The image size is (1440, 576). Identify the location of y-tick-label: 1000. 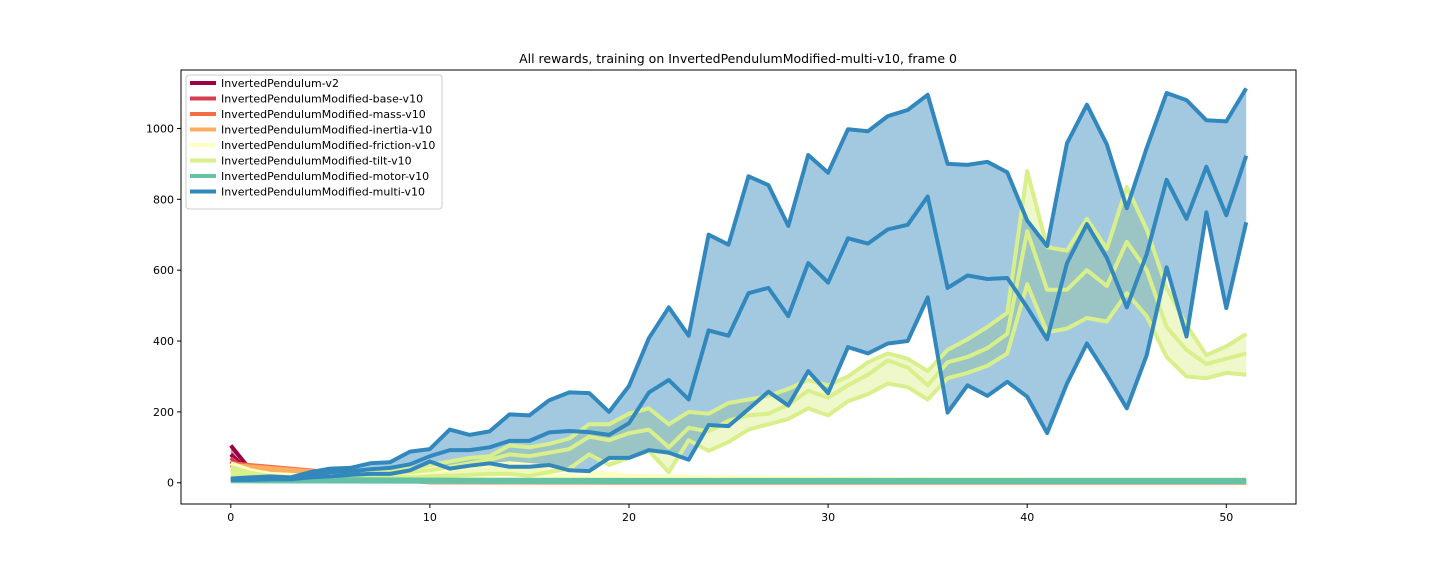
(160, 128).